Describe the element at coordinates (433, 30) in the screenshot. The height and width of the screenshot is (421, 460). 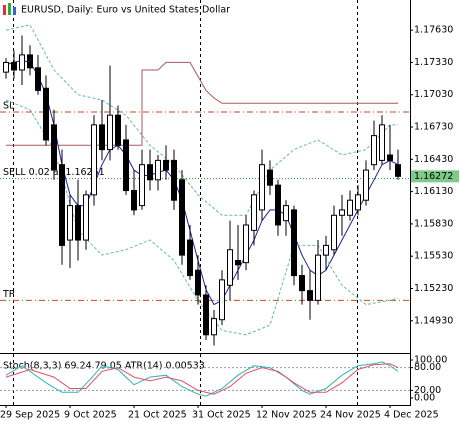
I see `y-tick-label: 1.17630` at that location.